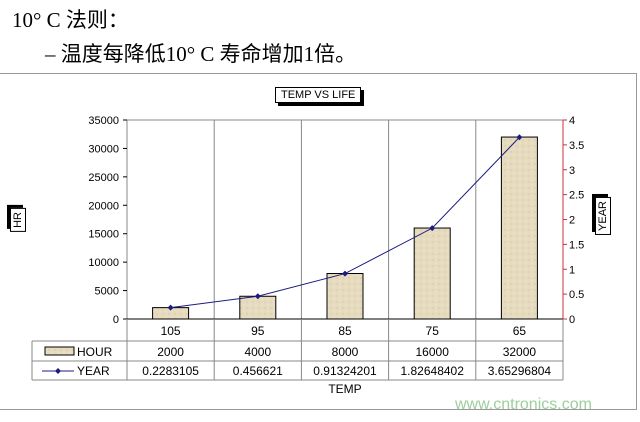  What do you see at coordinates (576, 196) in the screenshot?
I see `y2-tick-label: 2.5` at bounding box center [576, 196].